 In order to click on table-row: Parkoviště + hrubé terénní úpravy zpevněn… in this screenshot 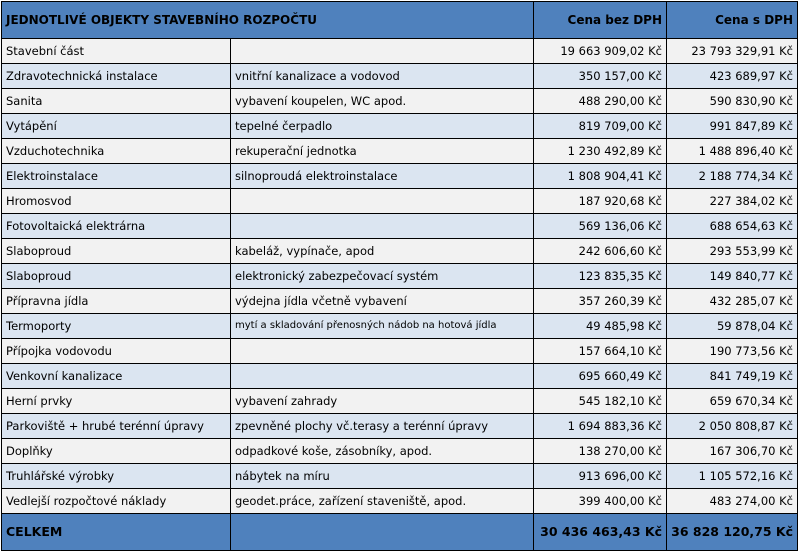, I will do `click(399, 426)`.